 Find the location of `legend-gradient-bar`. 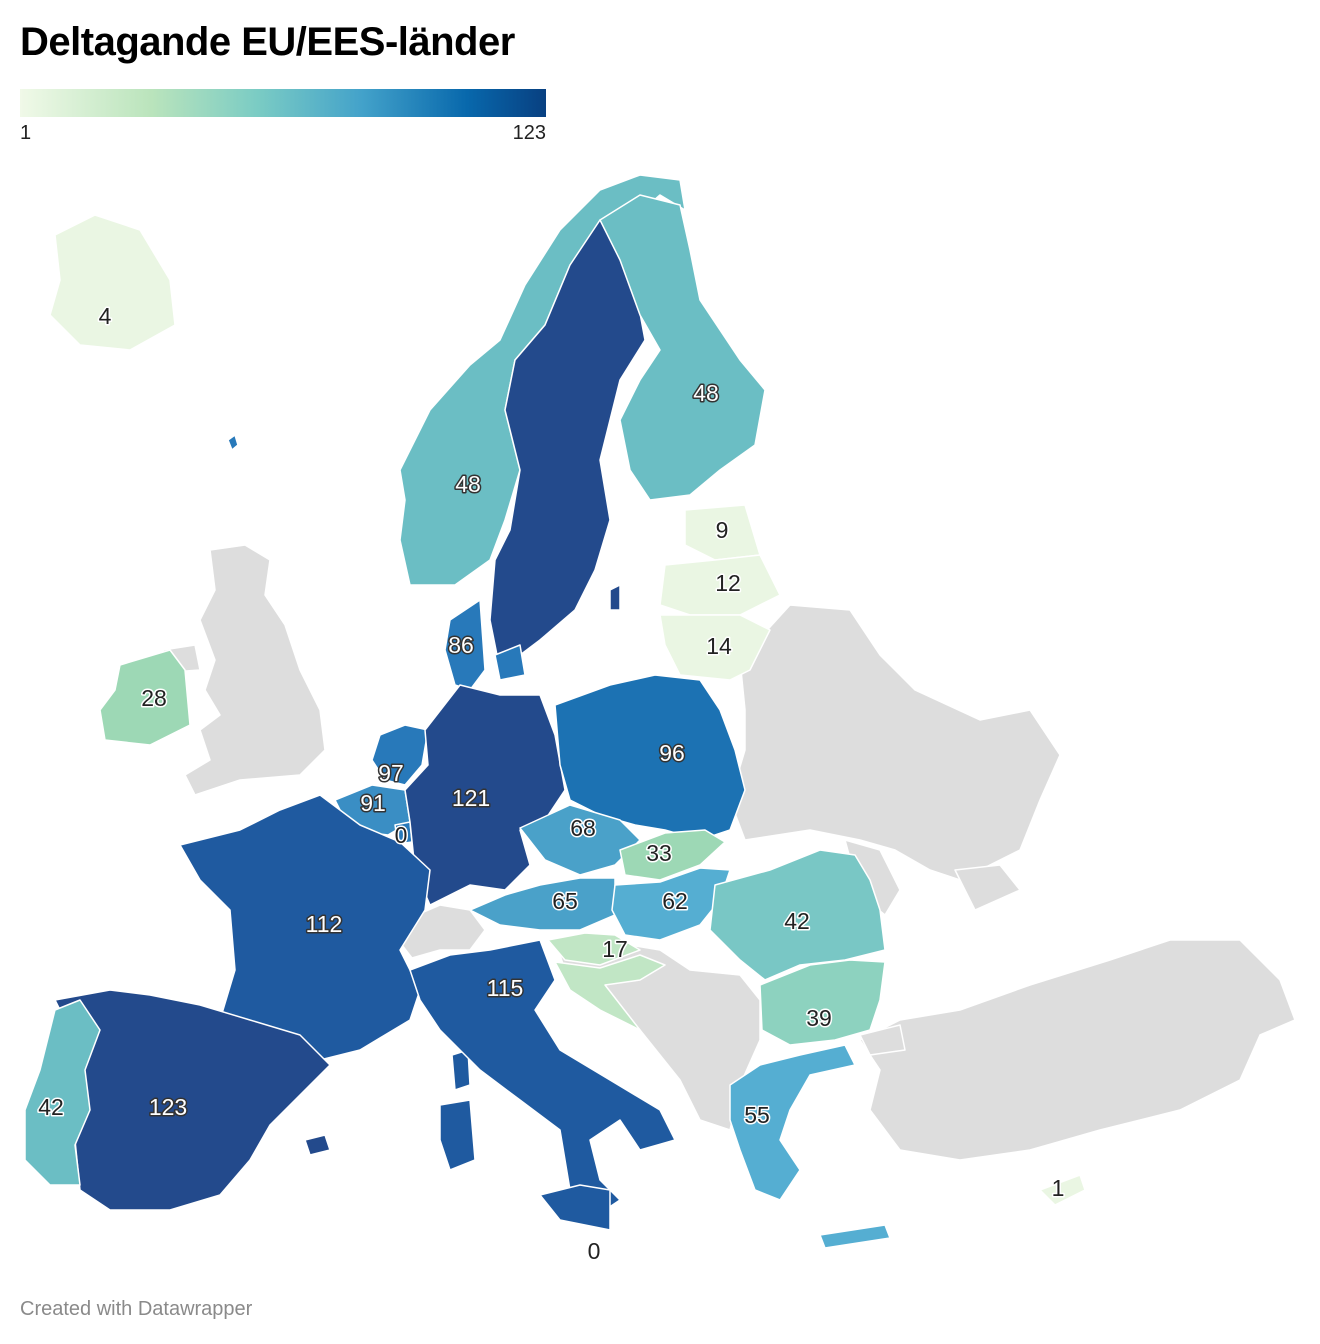

legend-gradient-bar is located at coordinates (283, 103).